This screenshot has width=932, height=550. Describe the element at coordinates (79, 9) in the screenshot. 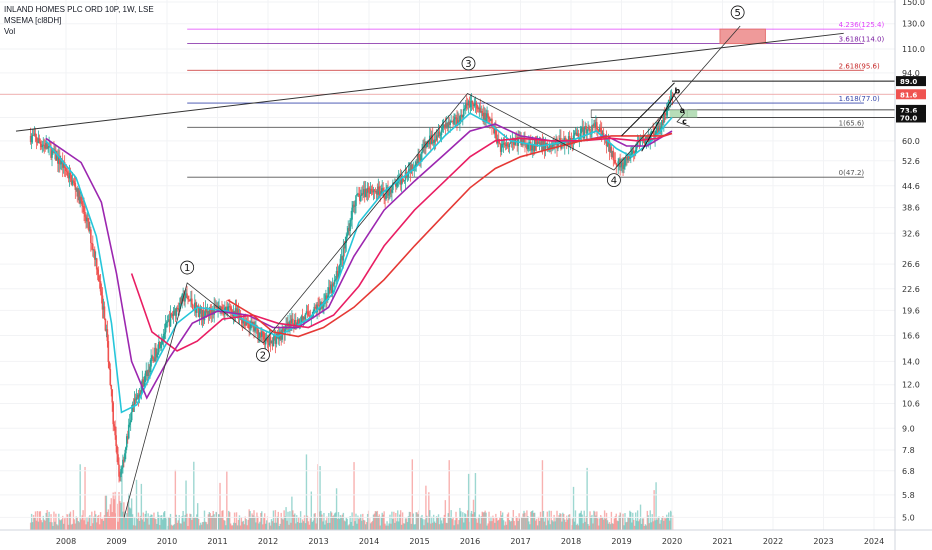

I see `symbol-title: INLAND HOMES PLC ORD 10P, 1W, LSE` at that location.